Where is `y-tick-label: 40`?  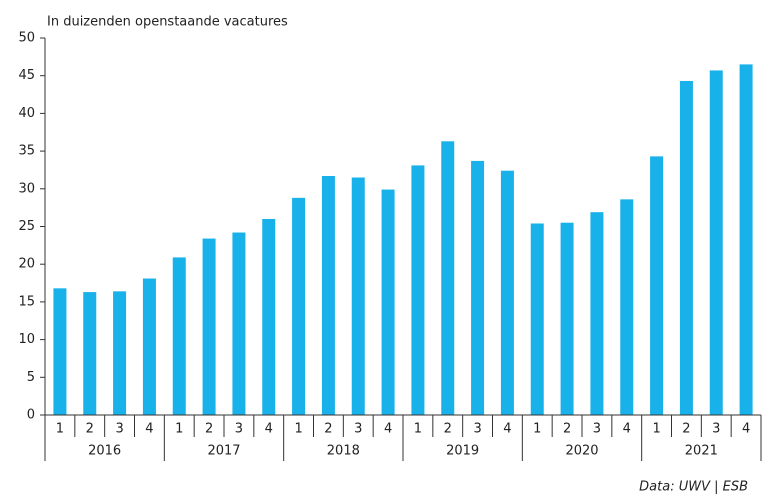 y-tick-label: 40 is located at coordinates (26, 113).